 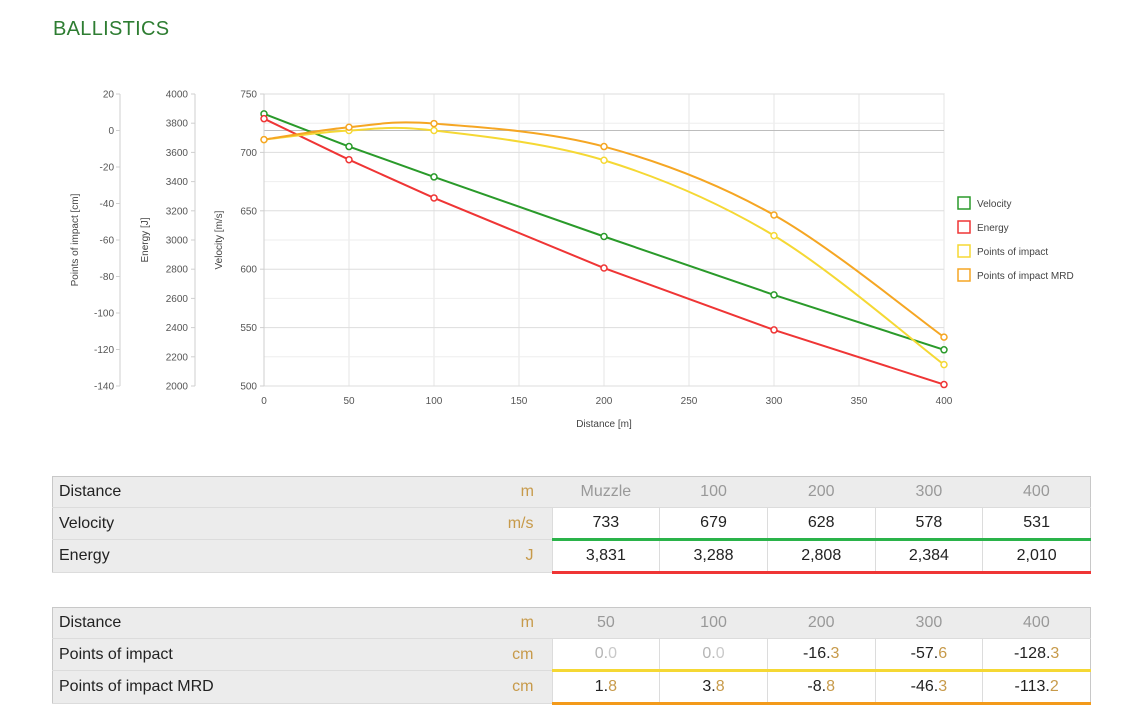 What do you see at coordinates (1025, 276) in the screenshot?
I see `legend-label-points-of-impact-mrd: Points of impact MRD` at bounding box center [1025, 276].